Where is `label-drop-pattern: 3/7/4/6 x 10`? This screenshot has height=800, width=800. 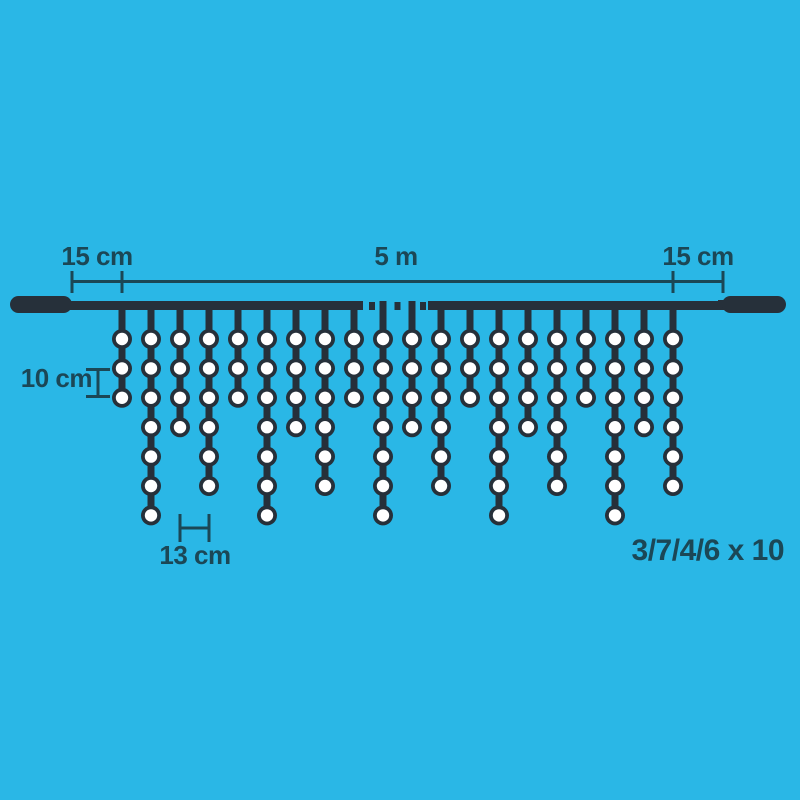 label-drop-pattern: 3/7/4/6 x 10 is located at coordinates (708, 550).